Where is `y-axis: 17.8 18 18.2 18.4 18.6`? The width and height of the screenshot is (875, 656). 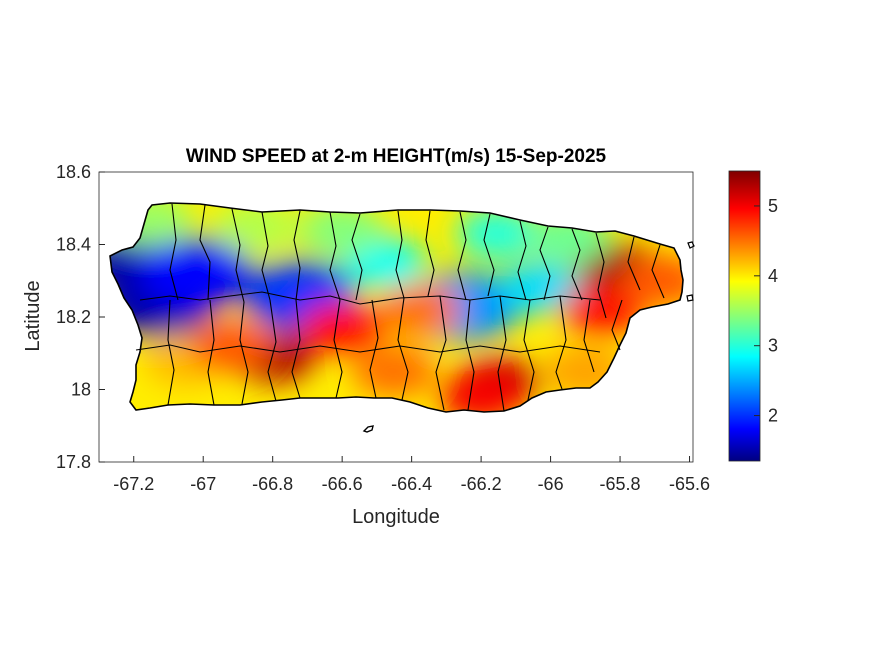
y-axis: 17.8 18 18.2 18.4 18.6 is located at coordinates (80, 317).